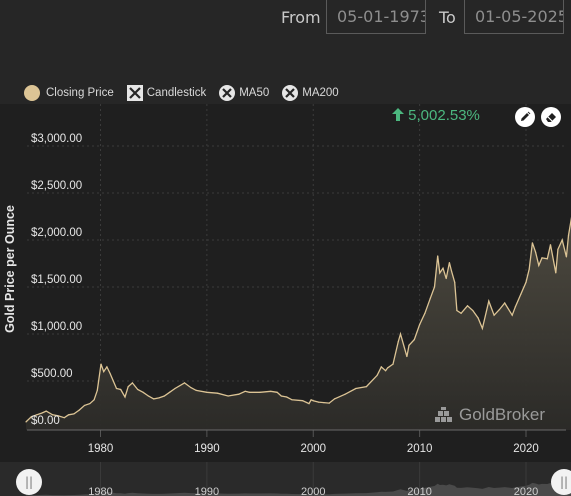 The image size is (571, 496). What do you see at coordinates (490, 415) in the screenshot?
I see `goldbroker-watermark: GoldBroker` at bounding box center [490, 415].